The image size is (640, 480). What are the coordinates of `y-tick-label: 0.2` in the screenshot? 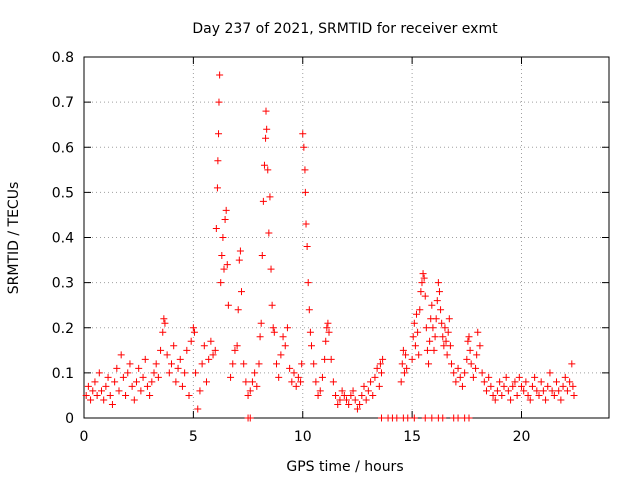 It's located at (63, 329).